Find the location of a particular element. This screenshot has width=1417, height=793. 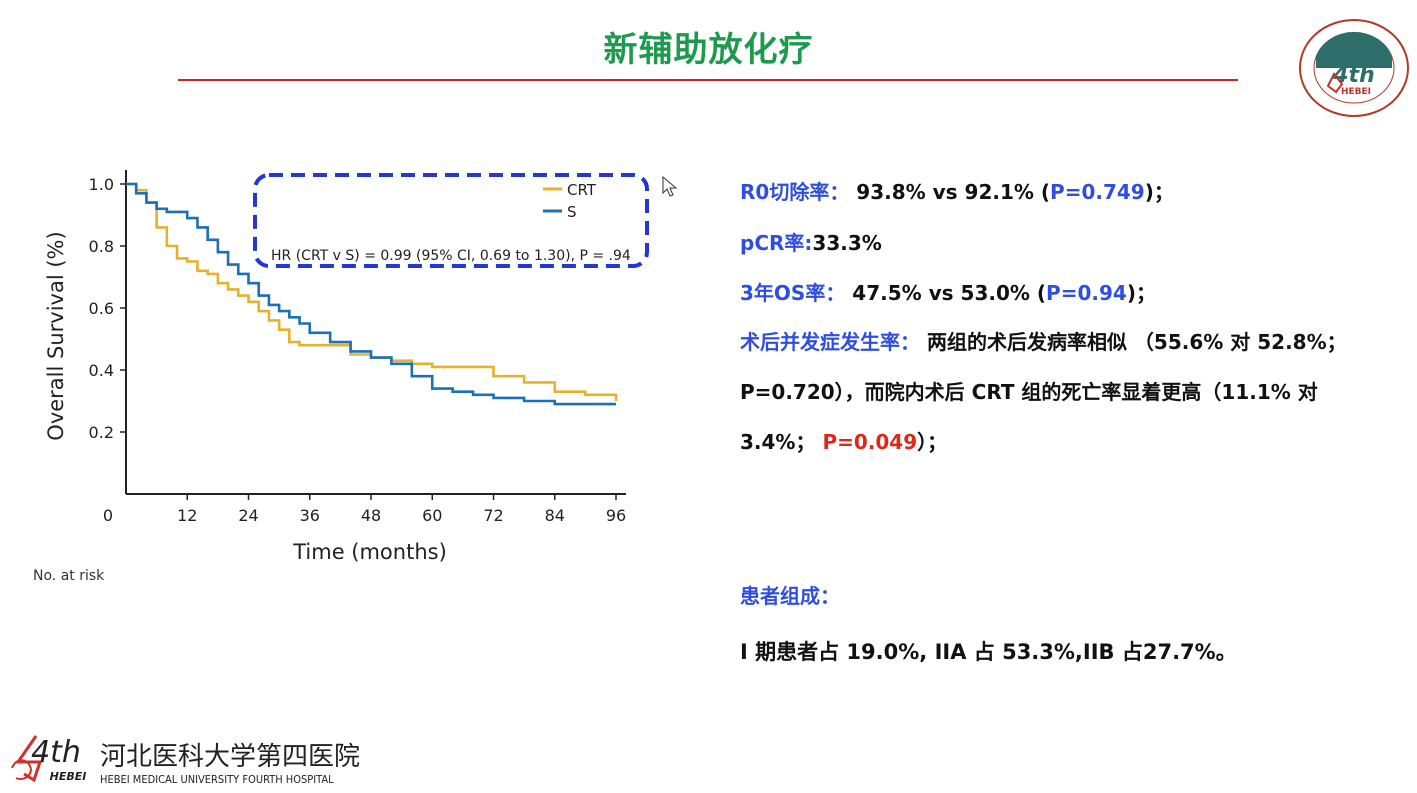

series-line-crt is located at coordinates (372, 291).